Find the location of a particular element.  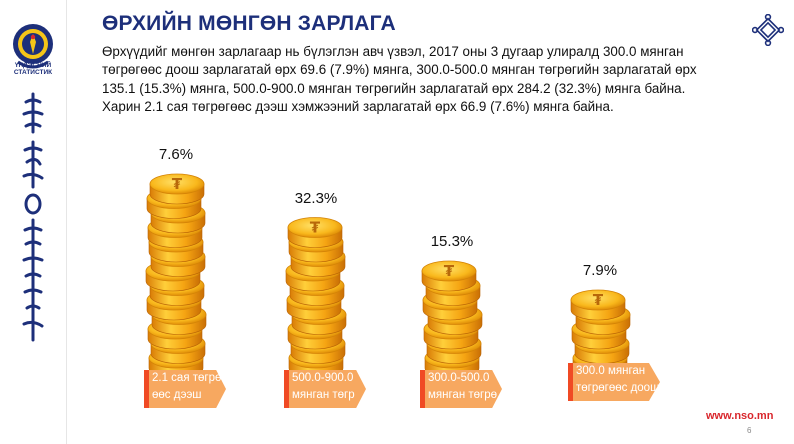

endless-knot-icon is located at coordinates (768, 30).